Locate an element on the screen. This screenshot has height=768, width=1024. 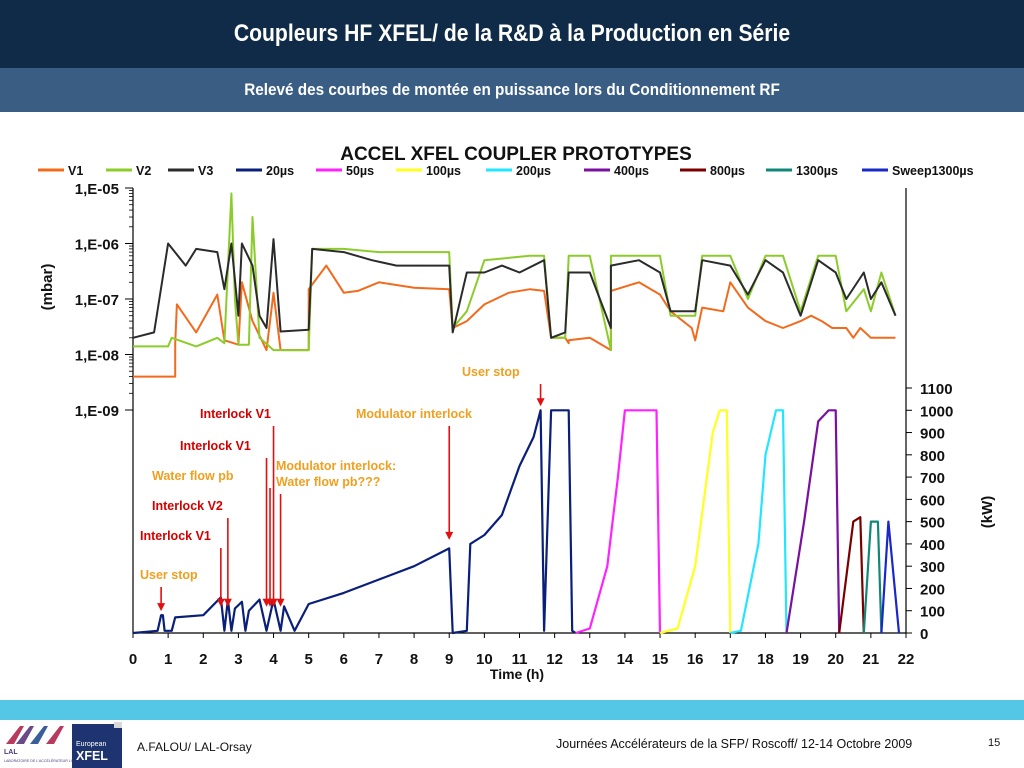
x-tick-label: 20 is located at coordinates (835, 659).